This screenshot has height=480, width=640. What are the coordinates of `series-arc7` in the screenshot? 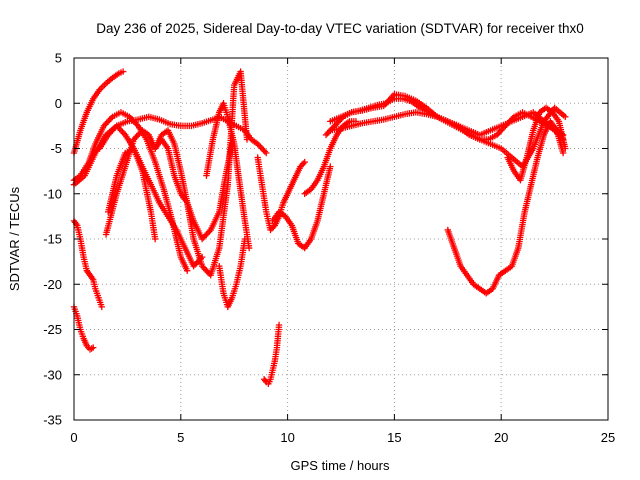 It's located at (201, 173).